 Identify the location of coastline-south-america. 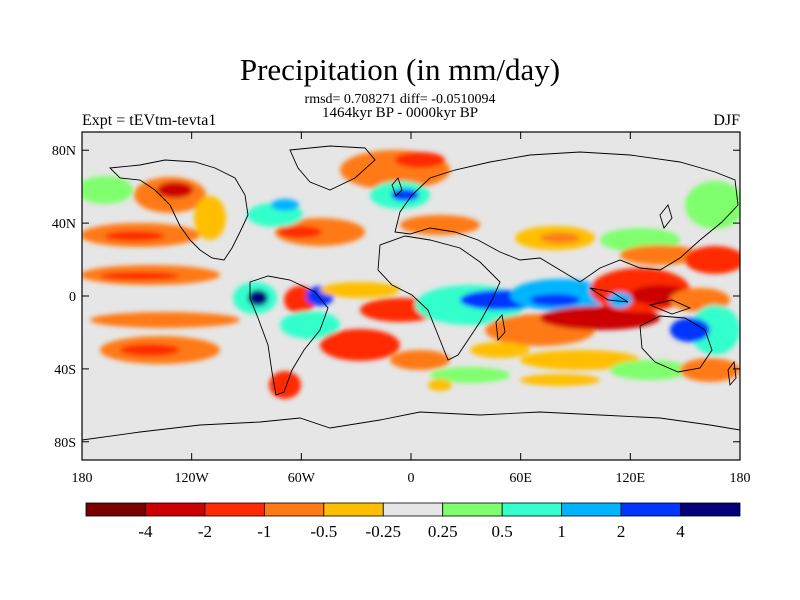
(289, 335).